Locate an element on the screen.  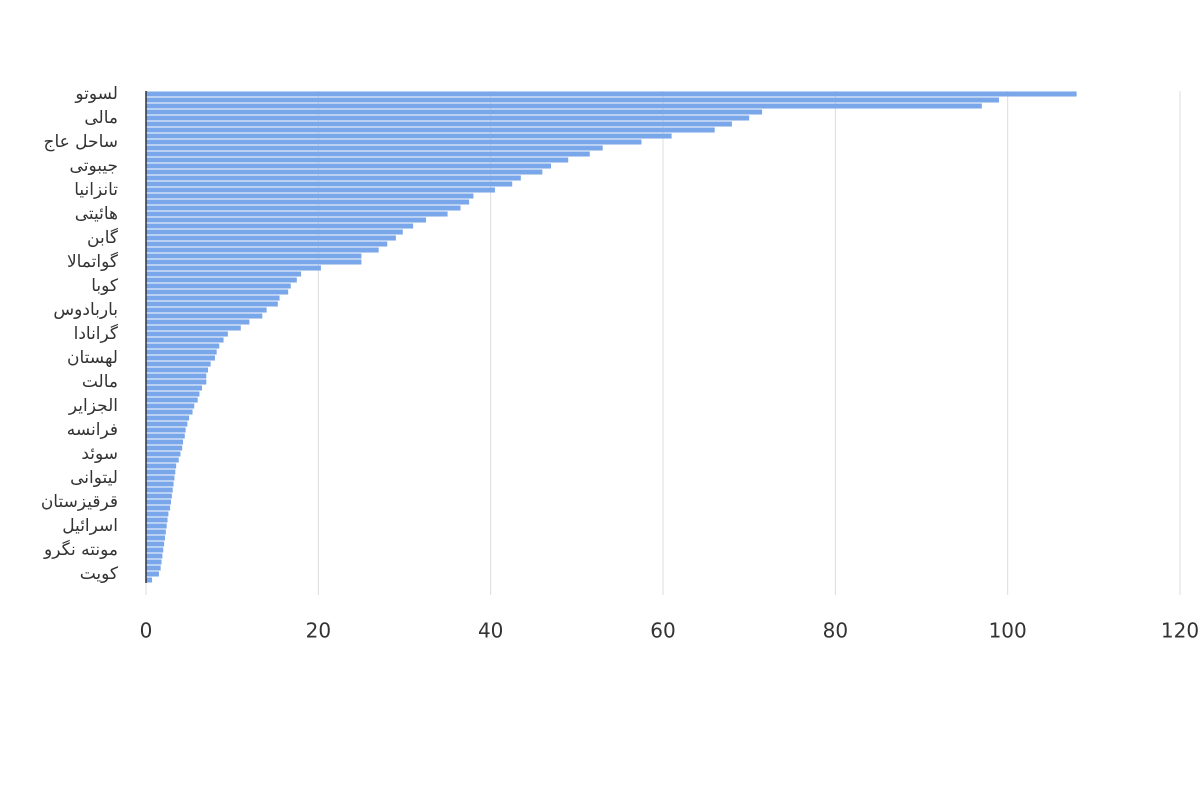
x-tick-label: 20 is located at coordinates (318, 631).